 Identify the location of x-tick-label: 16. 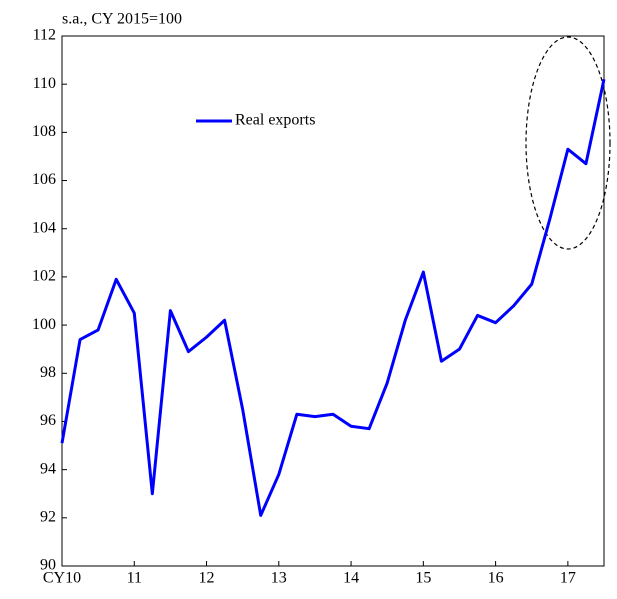
(496, 578).